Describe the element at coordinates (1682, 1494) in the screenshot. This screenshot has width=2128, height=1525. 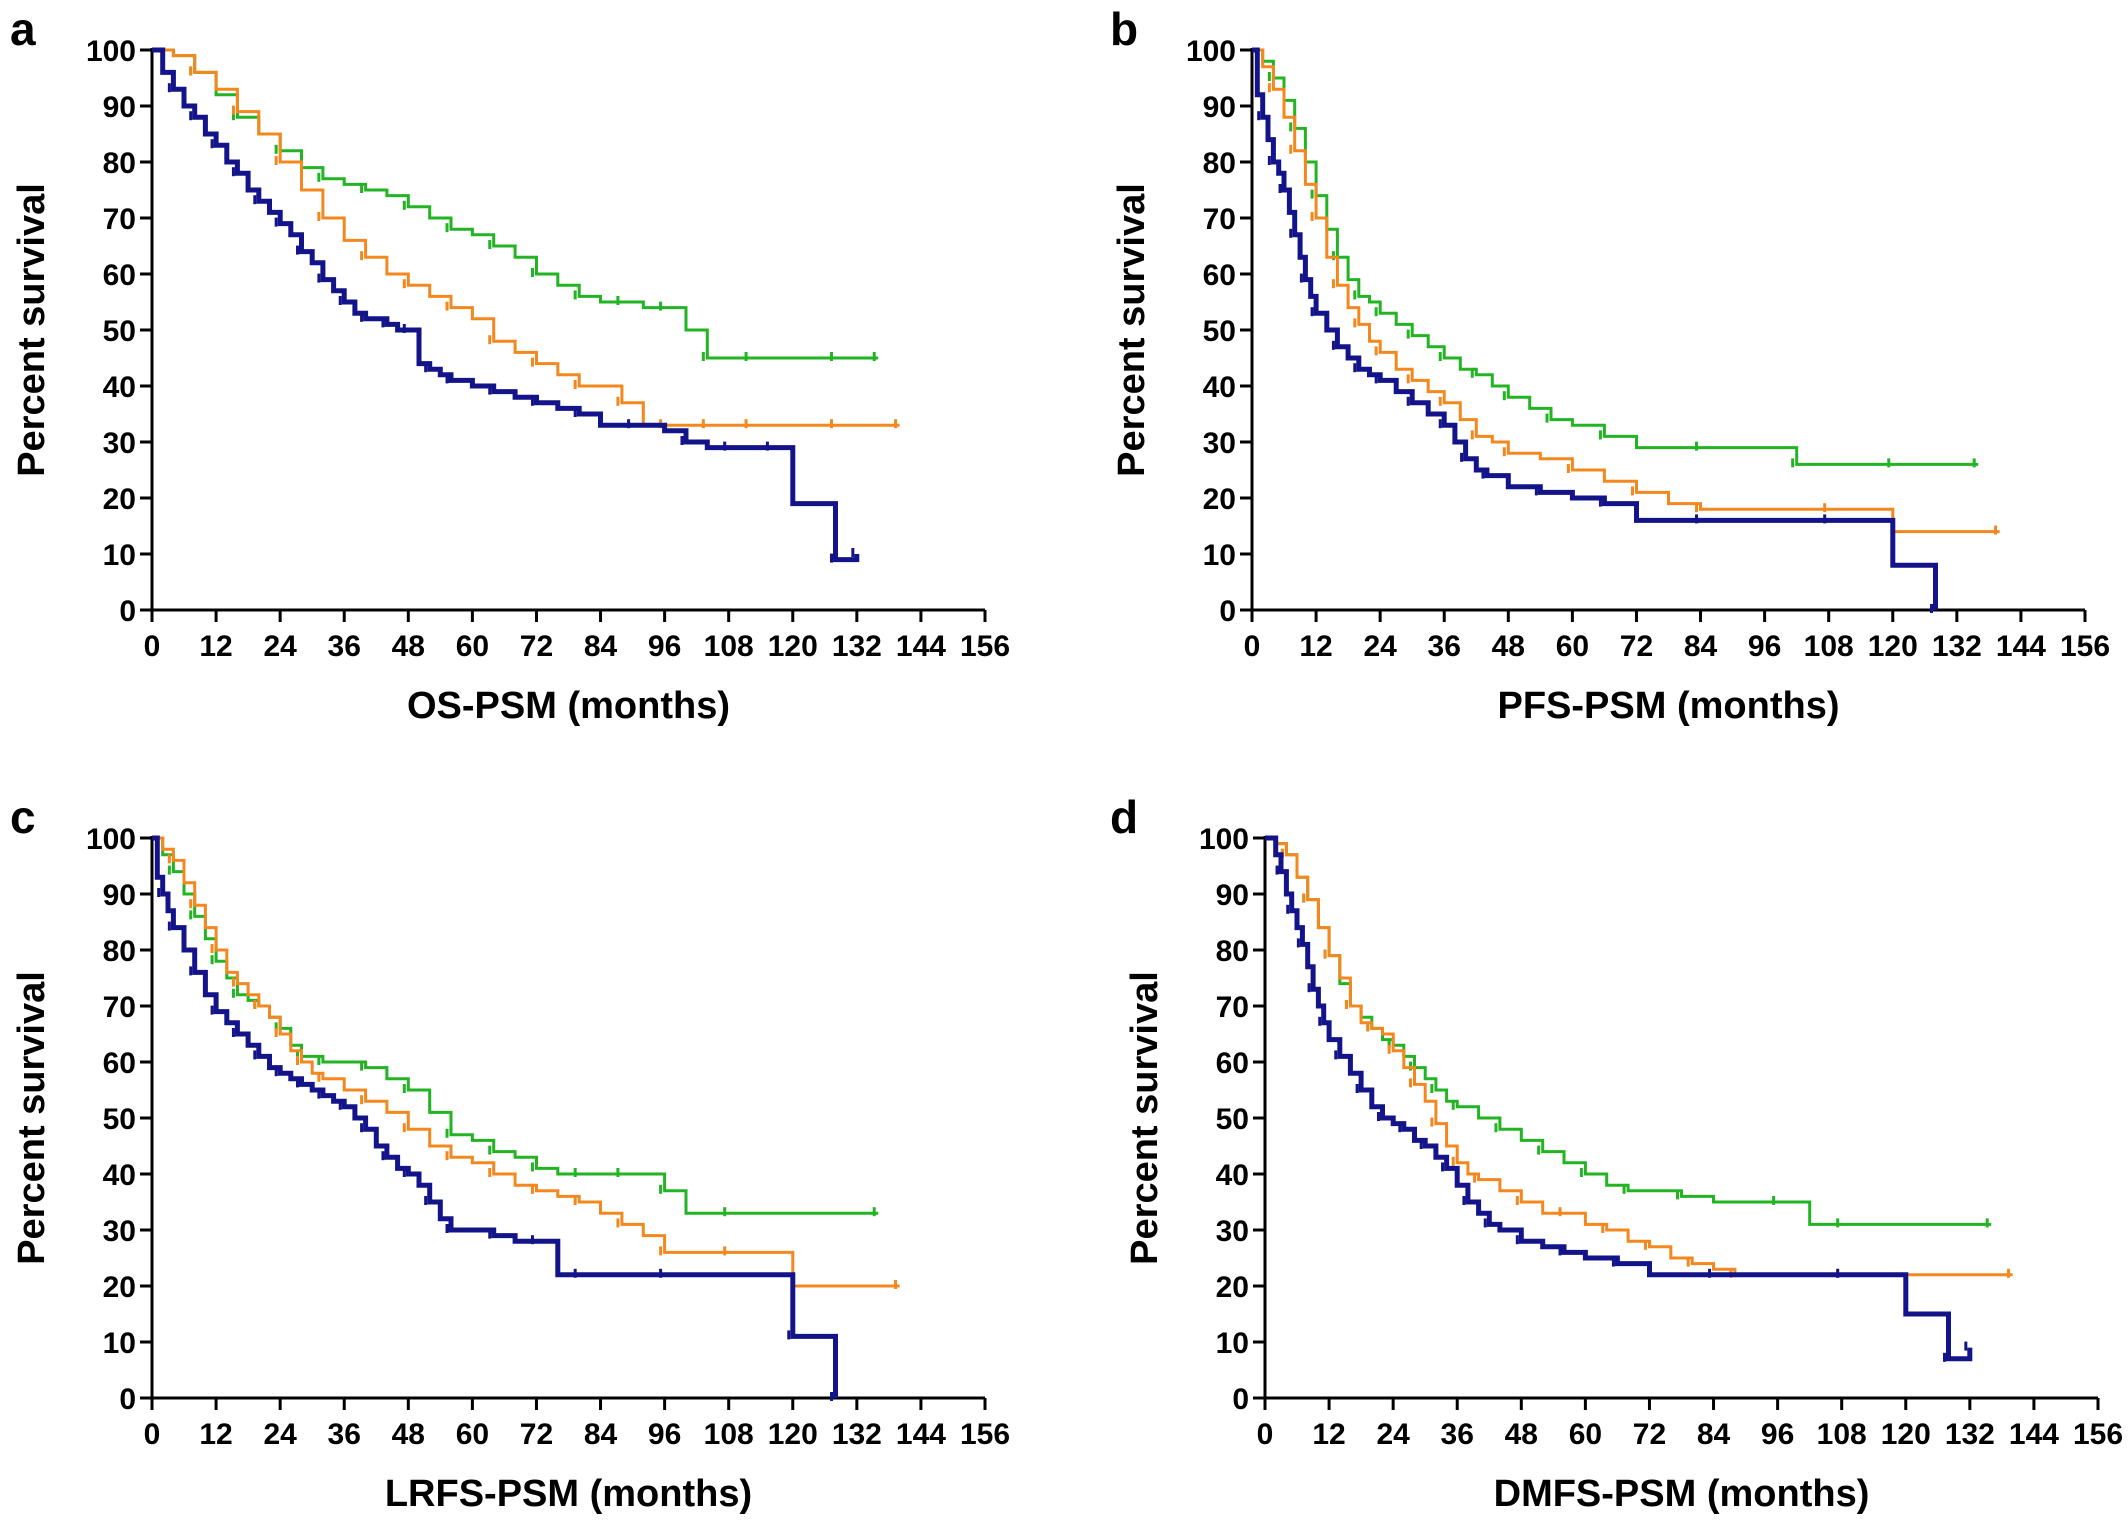
I see `x-axis-title: DMFS-PSM (months)` at that location.